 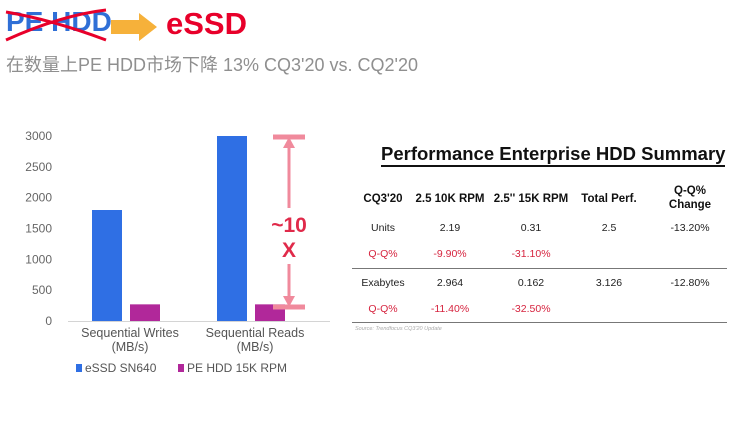 What do you see at coordinates (690, 228) in the screenshot?
I see `table-cell: -13.20%` at bounding box center [690, 228].